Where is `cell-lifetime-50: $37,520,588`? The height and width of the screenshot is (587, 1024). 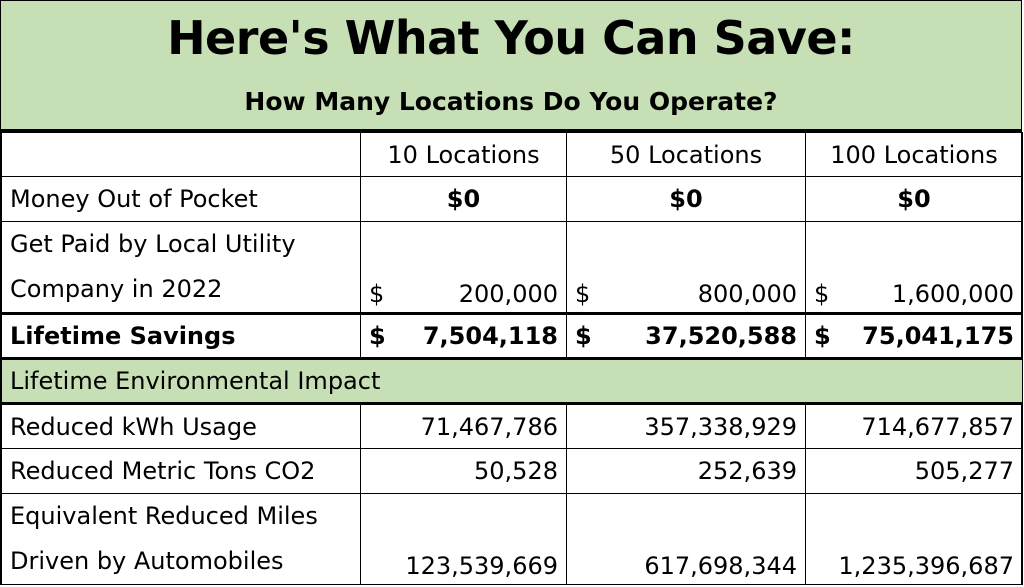 cell-lifetime-50: $37,520,588 is located at coordinates (686, 336).